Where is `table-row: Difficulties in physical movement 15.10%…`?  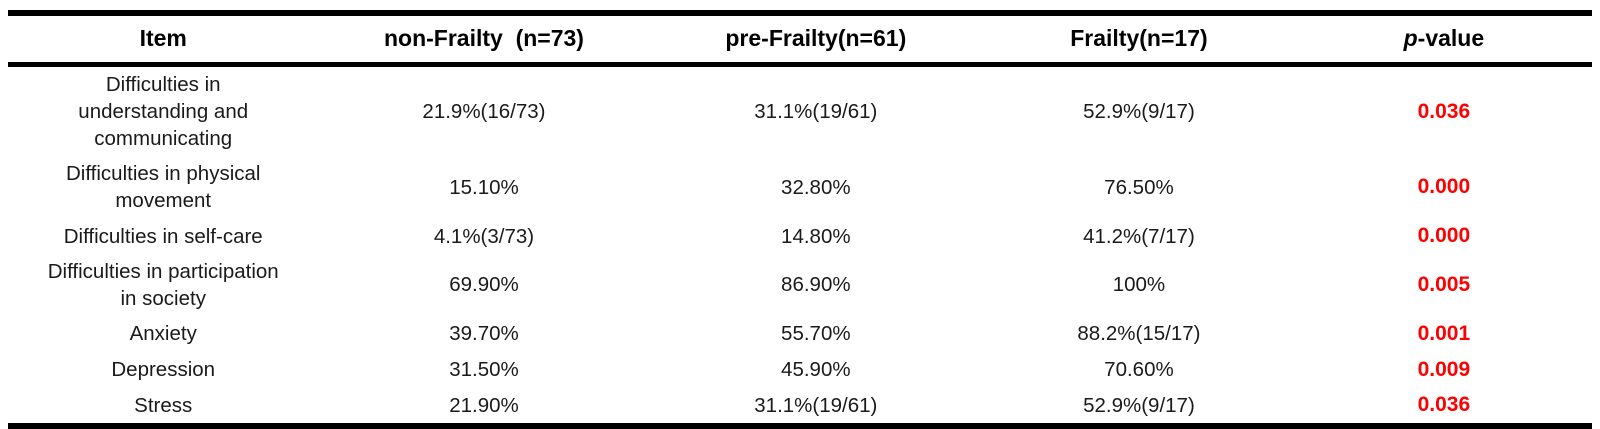 table-row: Difficulties in physical movement 15.10%… is located at coordinates (800, 187).